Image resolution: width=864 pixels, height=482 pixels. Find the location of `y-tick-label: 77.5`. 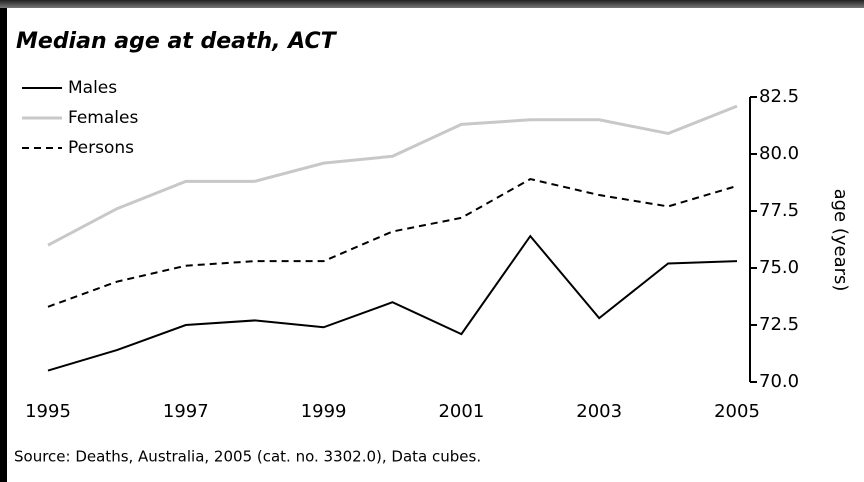

y-tick-label: 77.5 is located at coordinates (779, 210).